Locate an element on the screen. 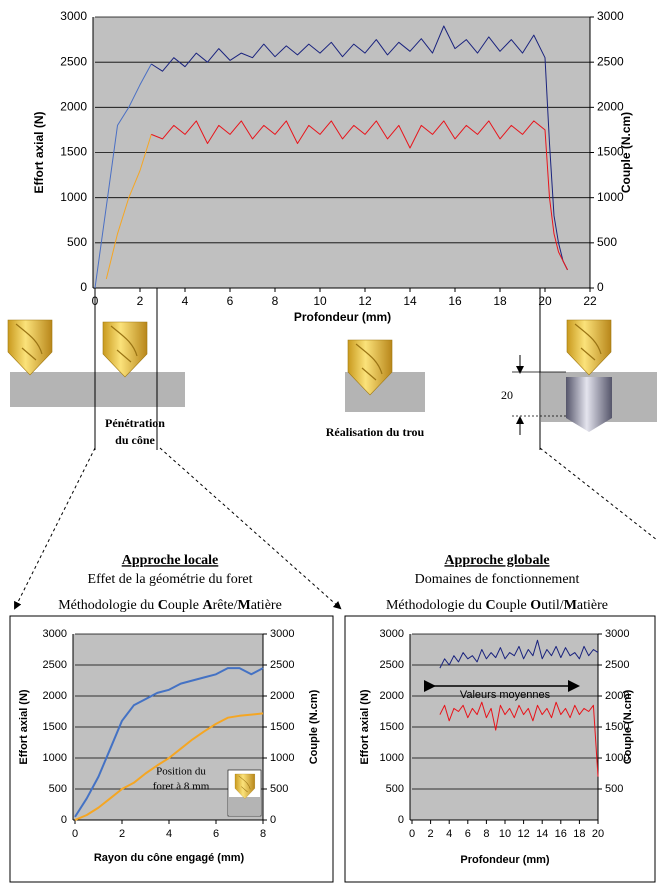  x-axis-title: Profondeur (mm) is located at coordinates (342, 317).